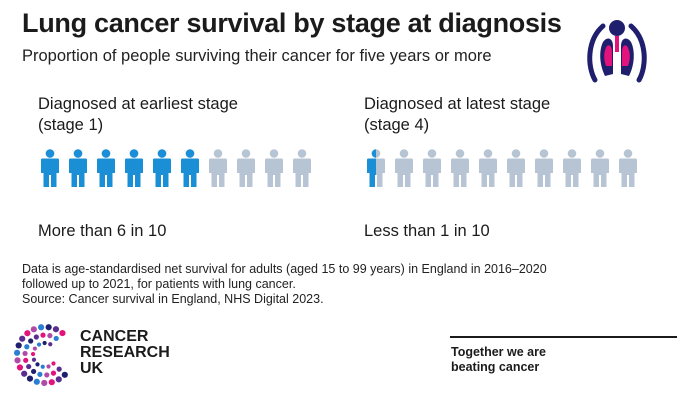  I want to click on latest-stage-caption: Less than 1 in 10, so click(427, 231).